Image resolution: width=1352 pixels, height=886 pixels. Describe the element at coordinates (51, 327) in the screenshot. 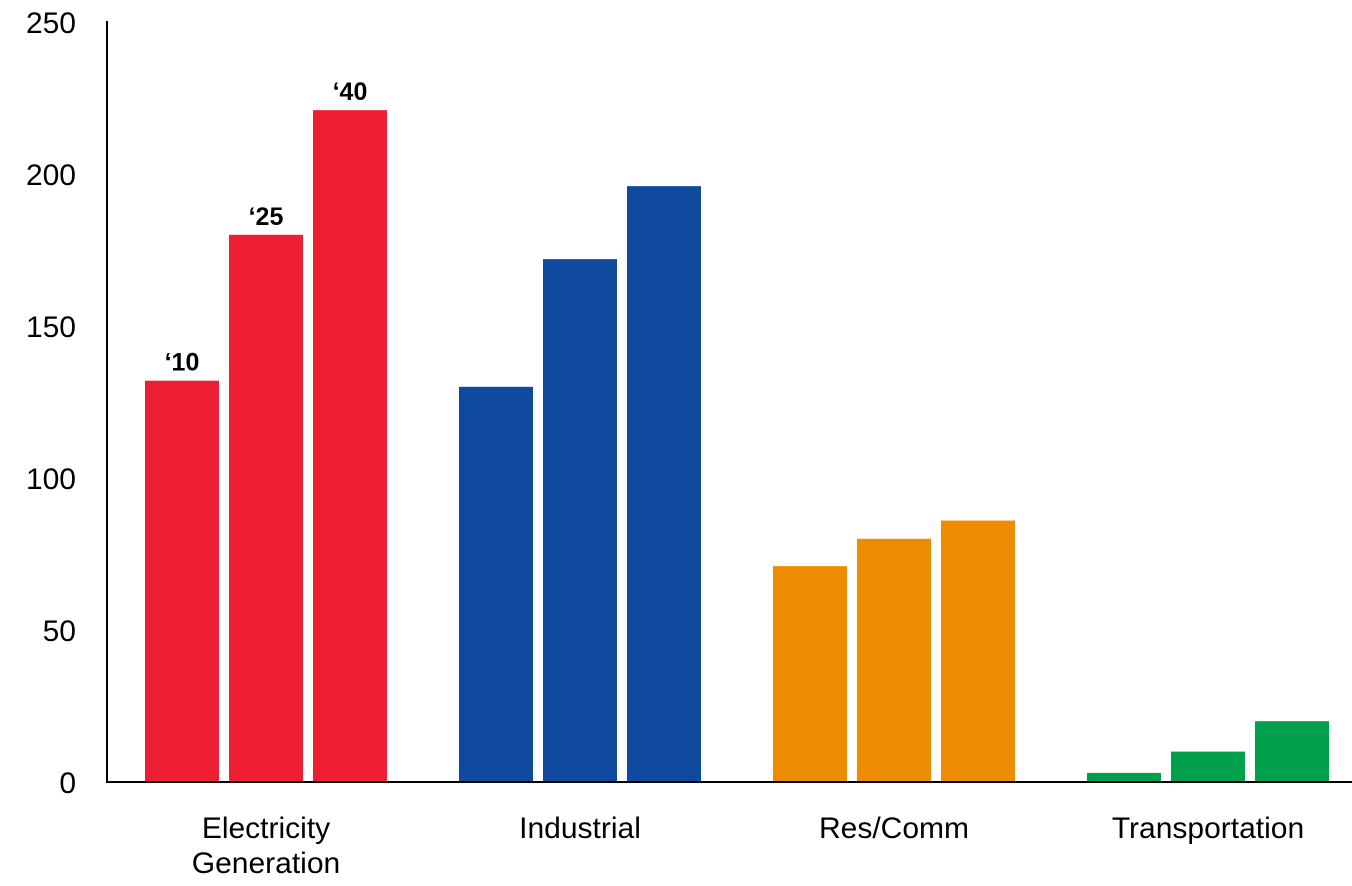

I see `y-tick-label-150: 150` at that location.